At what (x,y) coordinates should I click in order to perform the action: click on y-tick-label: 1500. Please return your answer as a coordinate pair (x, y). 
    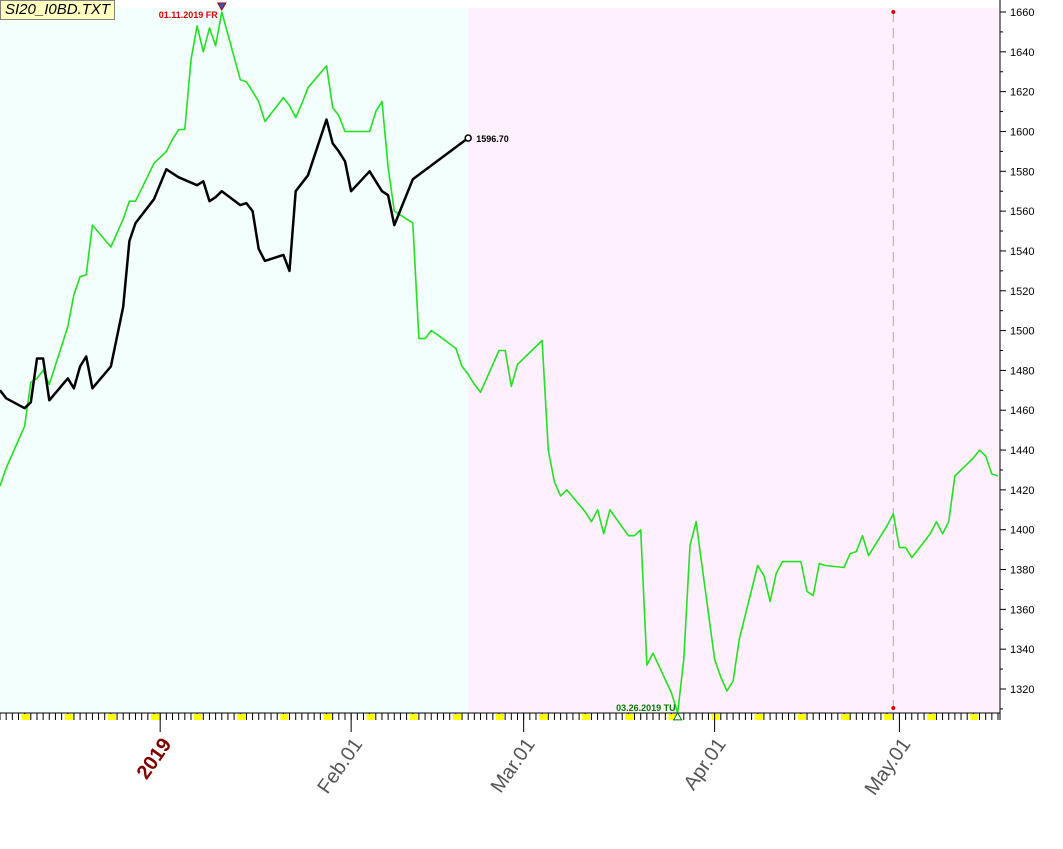
    Looking at the image, I should click on (1022, 332).